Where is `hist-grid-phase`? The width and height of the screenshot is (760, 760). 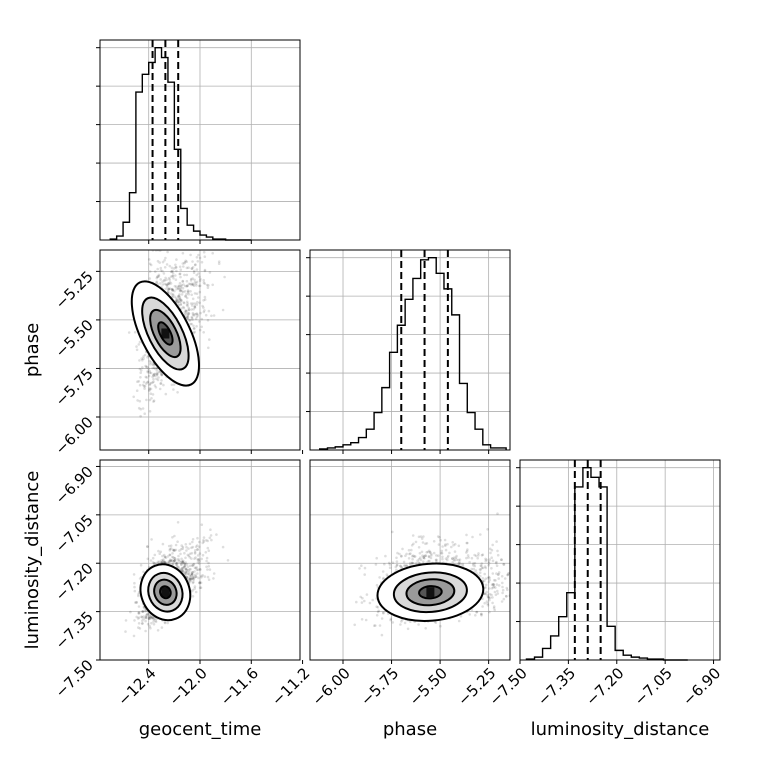 hist-grid-phase is located at coordinates (410, 350).